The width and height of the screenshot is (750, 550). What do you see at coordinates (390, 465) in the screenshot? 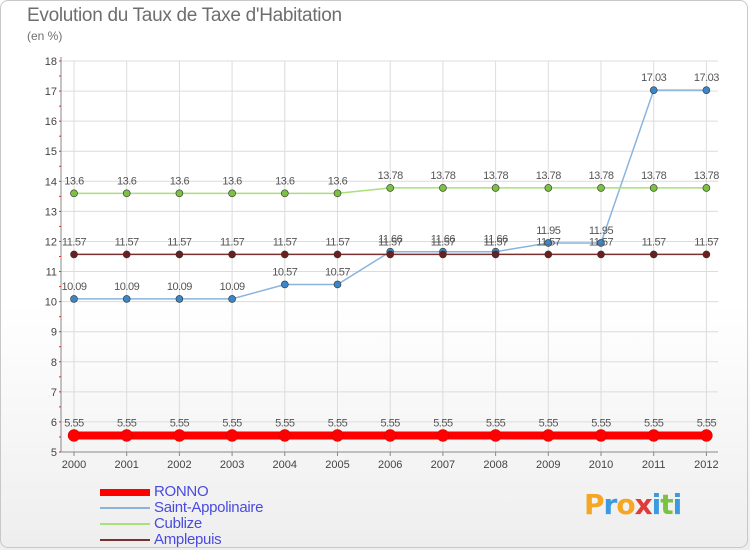
I see `x-tick-label: 2006` at bounding box center [390, 465].